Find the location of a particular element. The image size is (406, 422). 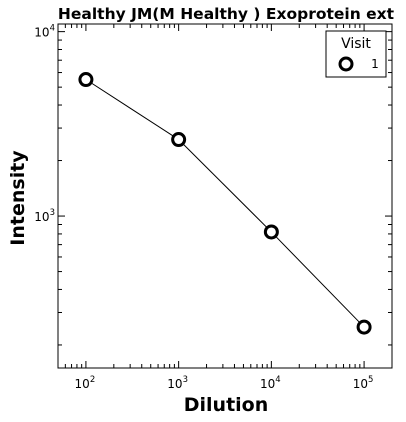

legend-box is located at coordinates (356, 54).